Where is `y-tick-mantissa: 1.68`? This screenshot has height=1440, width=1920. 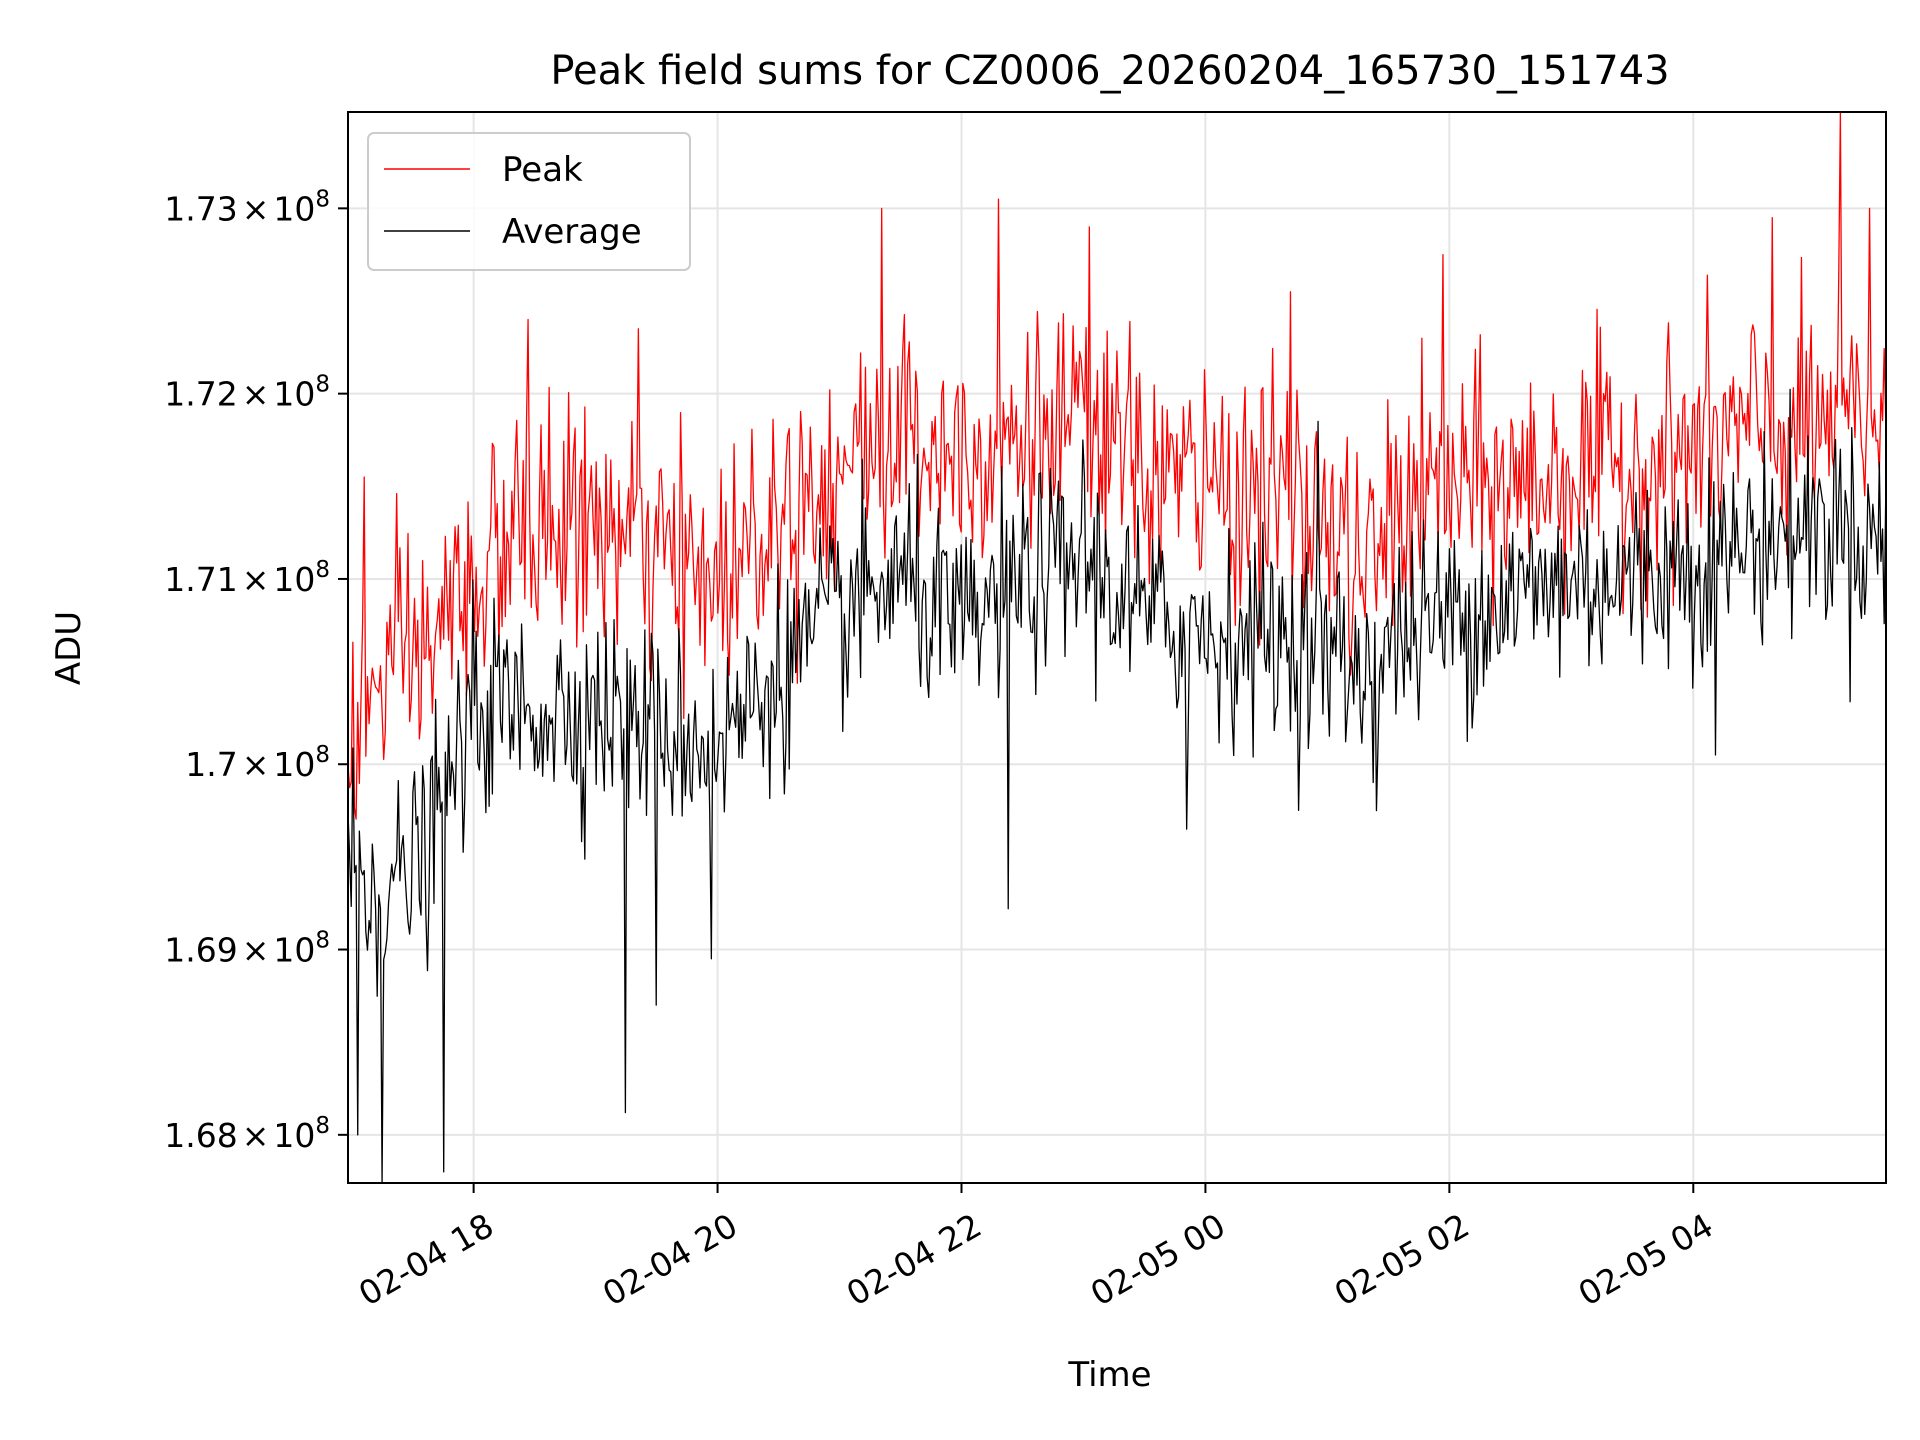 y-tick-mantissa: 1.68 is located at coordinates (200, 1135).